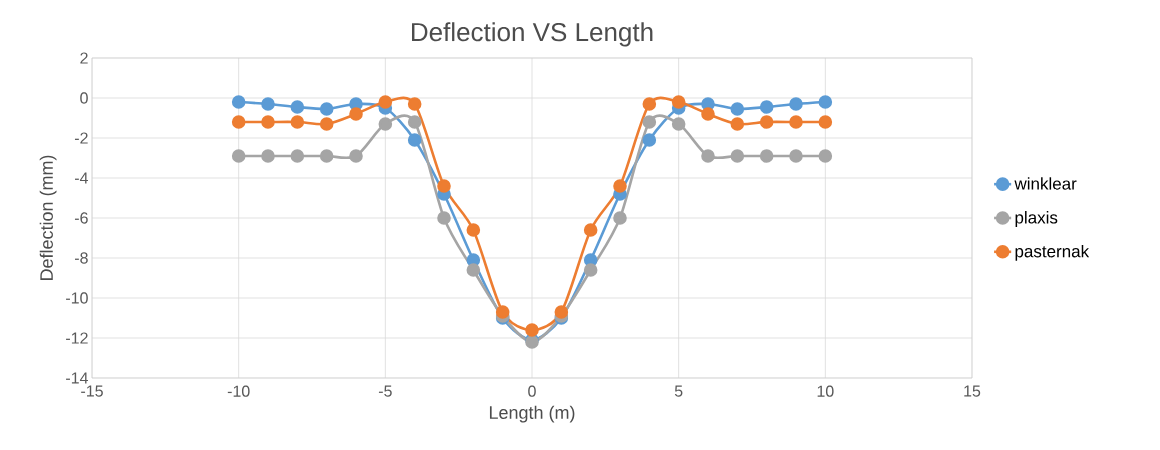 The image size is (1160, 450). I want to click on y-tick-label: 2, so click(84, 58).